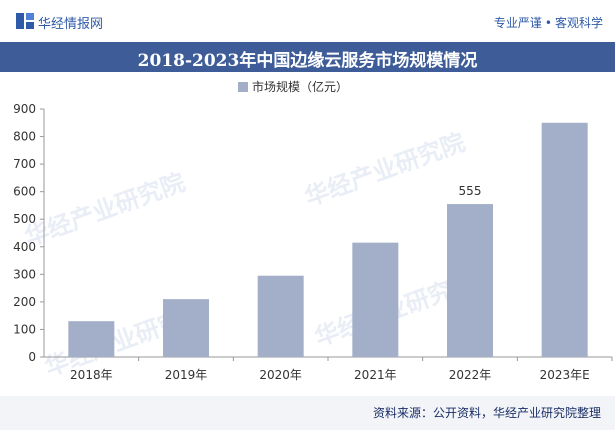 The image size is (615, 430). Describe the element at coordinates (91, 375) in the screenshot. I see `x-tick-label: 2018年` at that location.